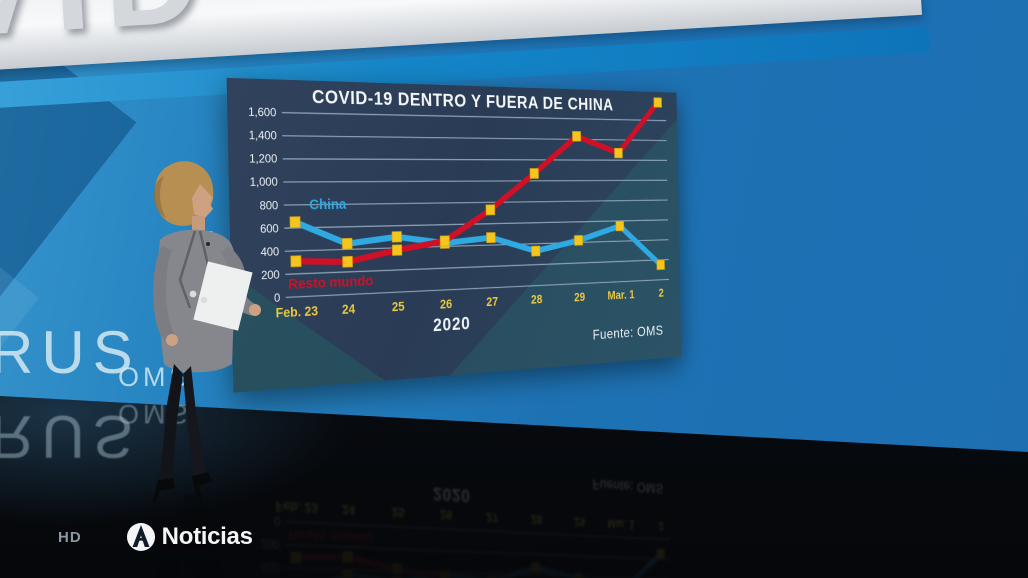 The width and height of the screenshot is (1028, 578). I want to click on presenter-heel-right, so click(202, 486).